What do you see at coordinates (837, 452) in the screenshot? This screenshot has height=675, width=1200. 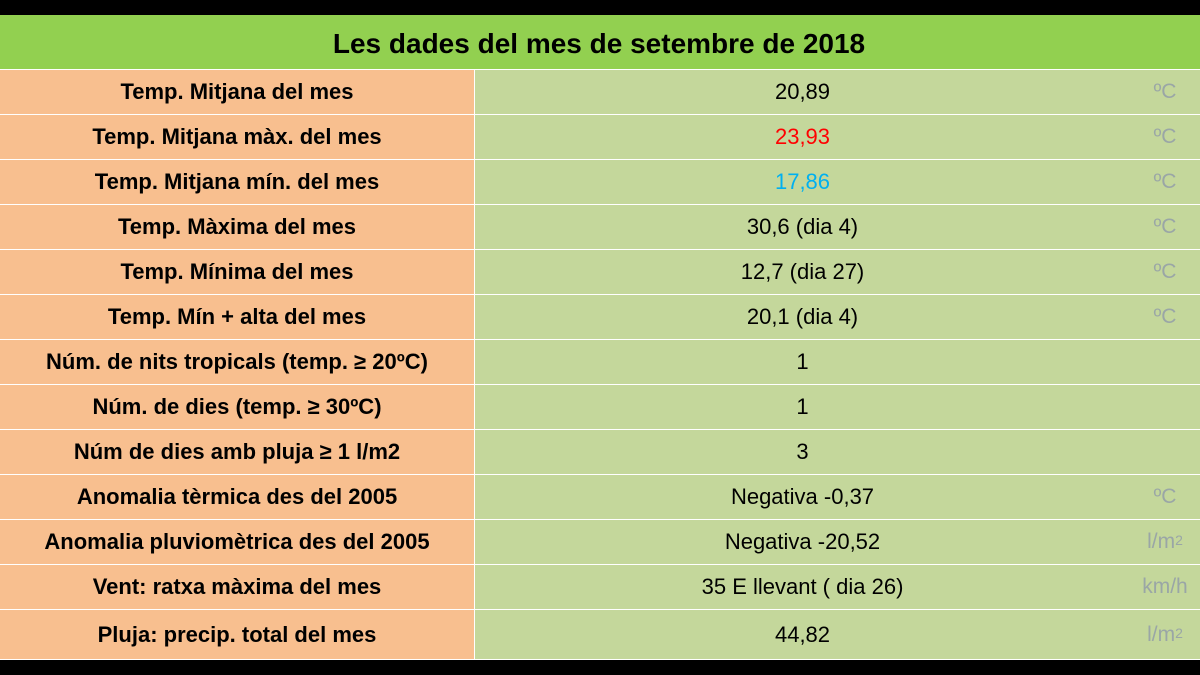 I see `row-value-cell: 3` at bounding box center [837, 452].